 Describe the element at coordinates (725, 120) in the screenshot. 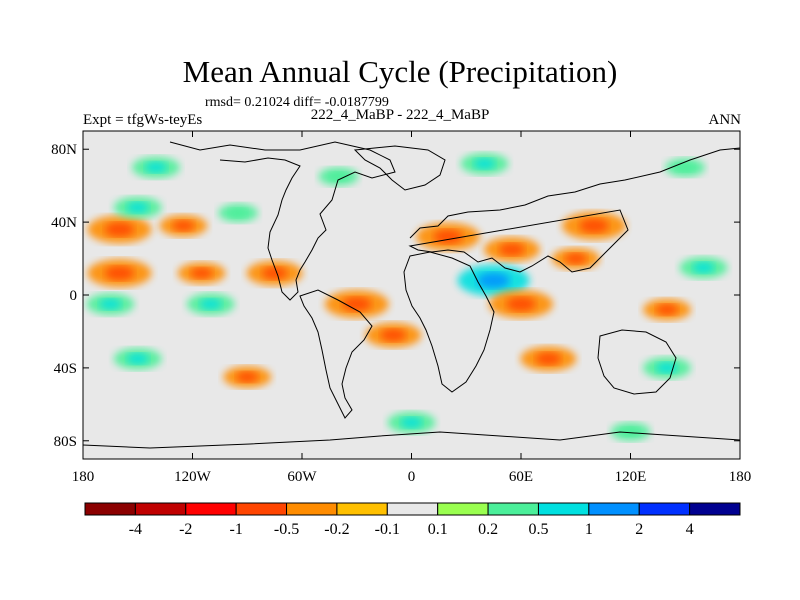

I see `season-label: ANN` at that location.